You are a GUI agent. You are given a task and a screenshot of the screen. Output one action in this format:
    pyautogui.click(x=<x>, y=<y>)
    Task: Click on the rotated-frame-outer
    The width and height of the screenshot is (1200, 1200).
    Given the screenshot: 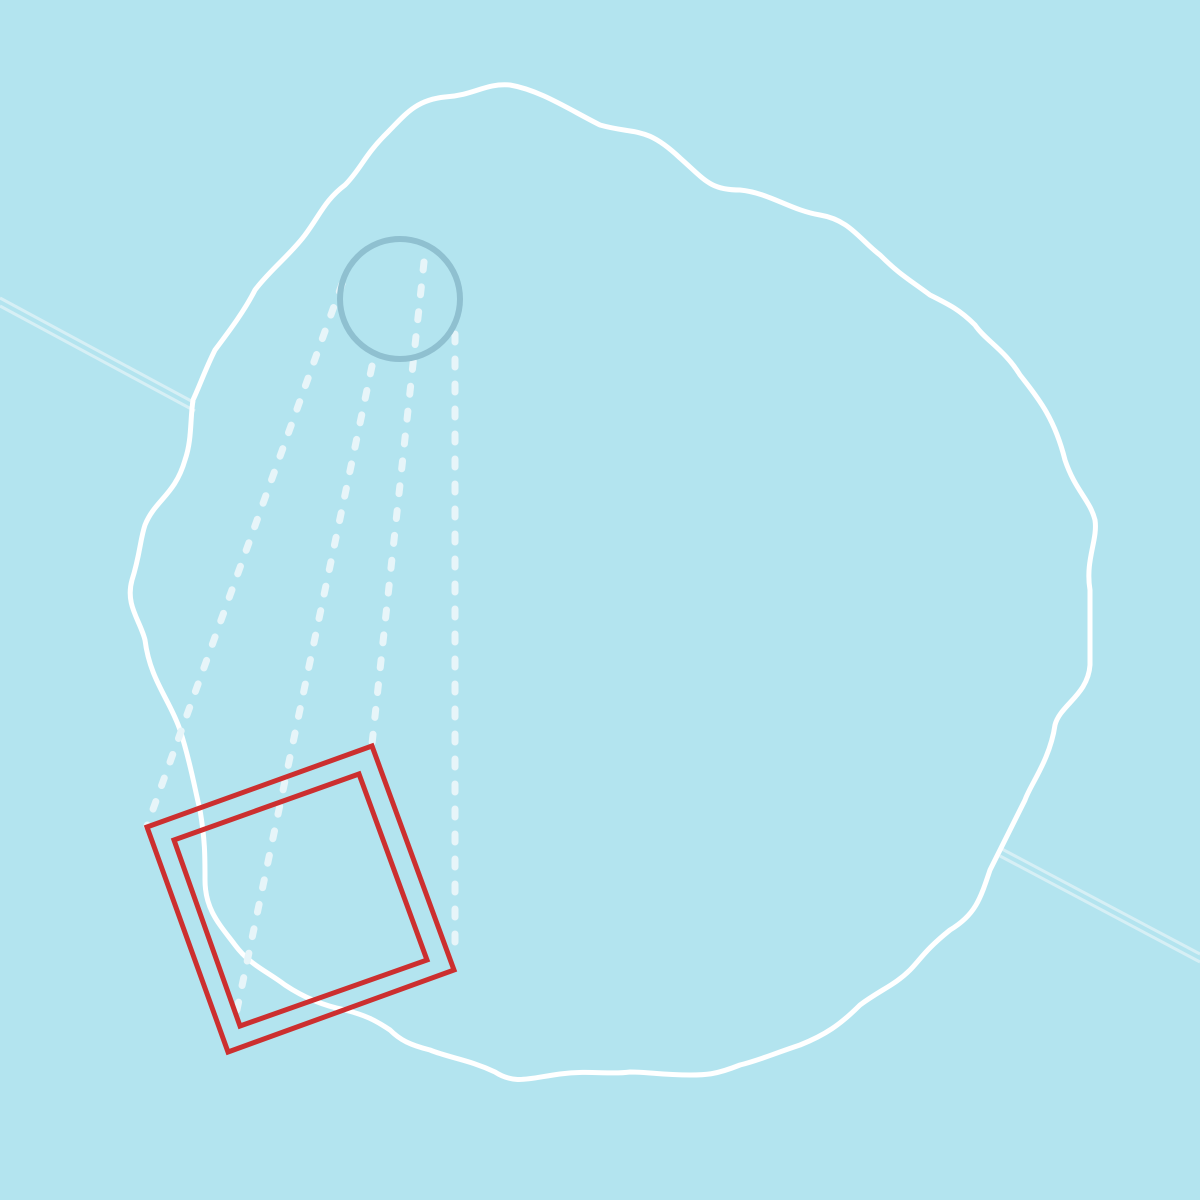 What is the action you would take?
    pyautogui.click(x=300, y=899)
    